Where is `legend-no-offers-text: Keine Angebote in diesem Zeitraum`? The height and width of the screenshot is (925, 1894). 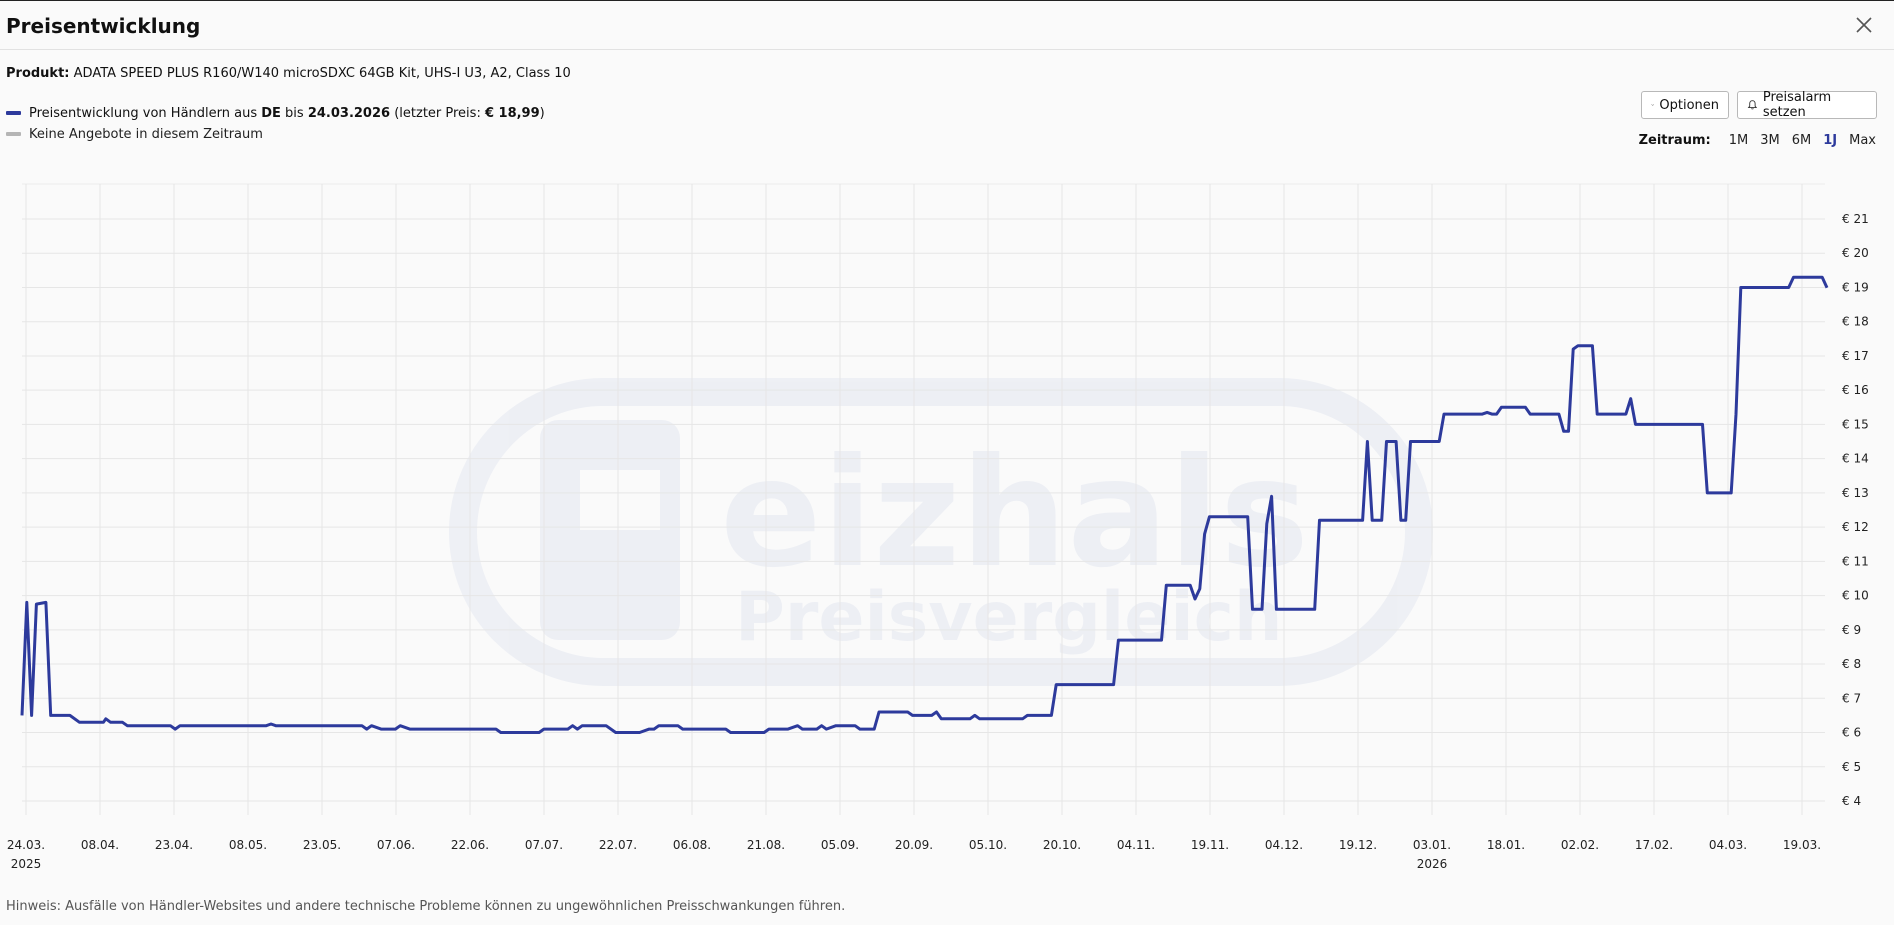 legend-no-offers-text: Keine Angebote in diesem Zeitraum is located at coordinates (146, 134).